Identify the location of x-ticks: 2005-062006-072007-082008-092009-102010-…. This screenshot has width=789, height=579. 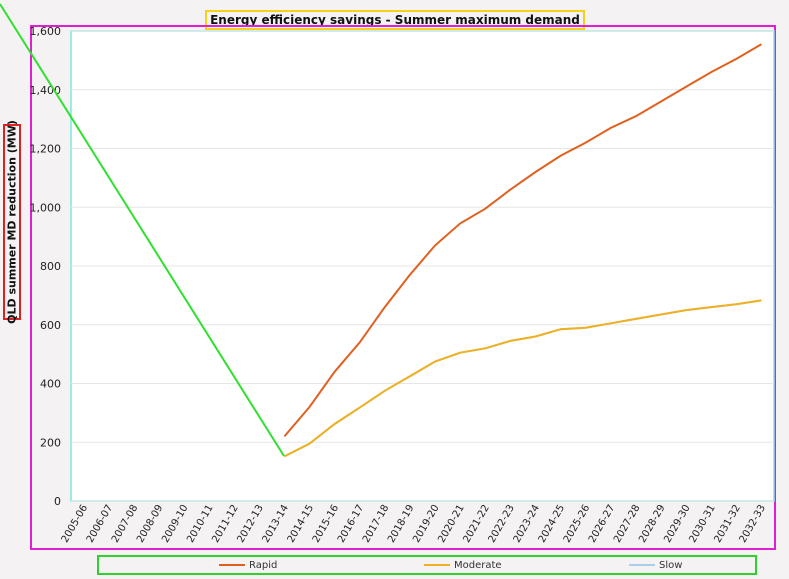
(414, 524).